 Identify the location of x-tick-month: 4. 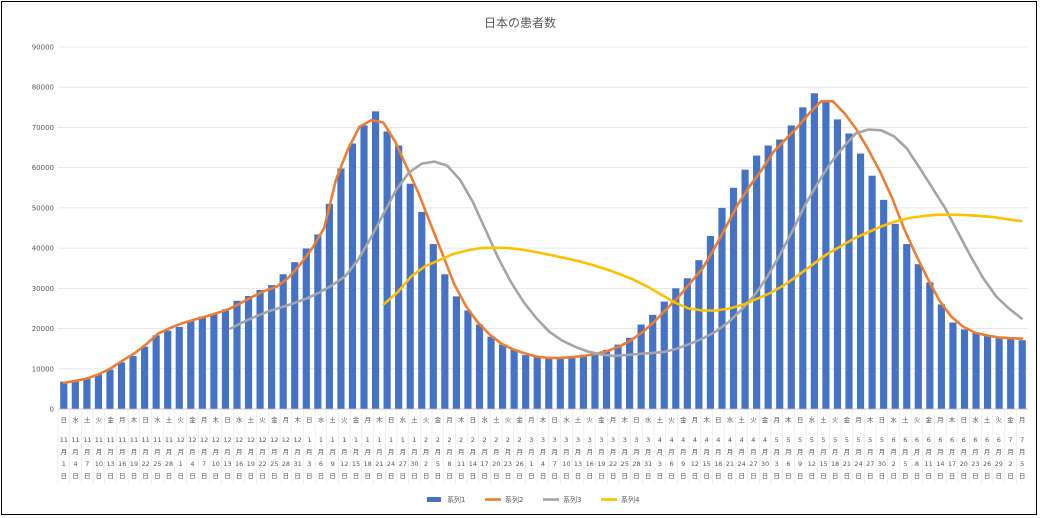
(683, 440).